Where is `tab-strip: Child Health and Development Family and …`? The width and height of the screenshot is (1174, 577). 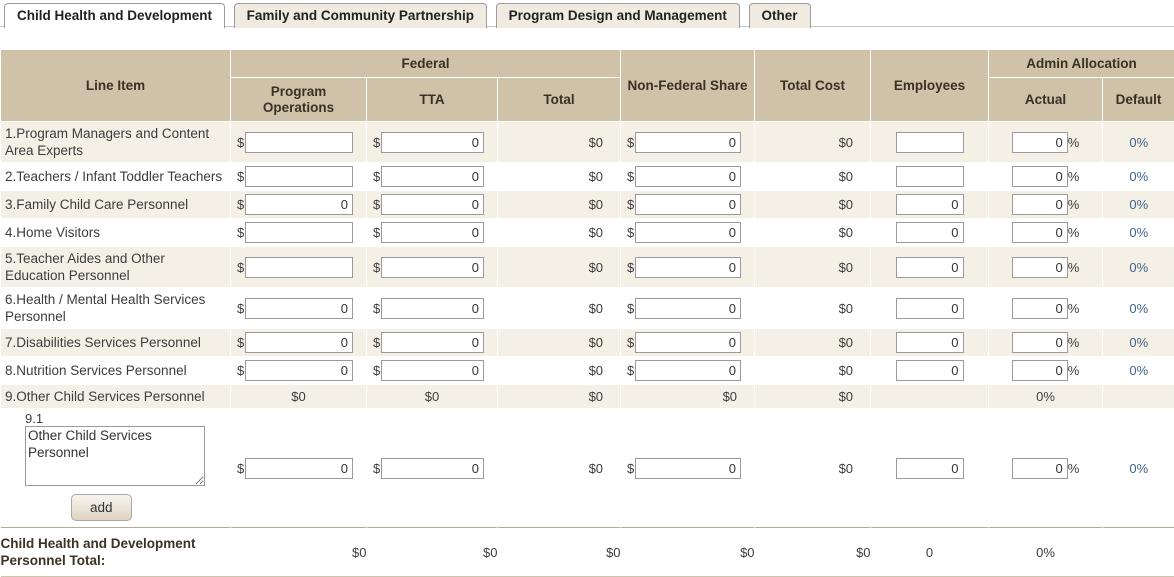
tab-strip: Child Health and Development Family and … is located at coordinates (587, 14).